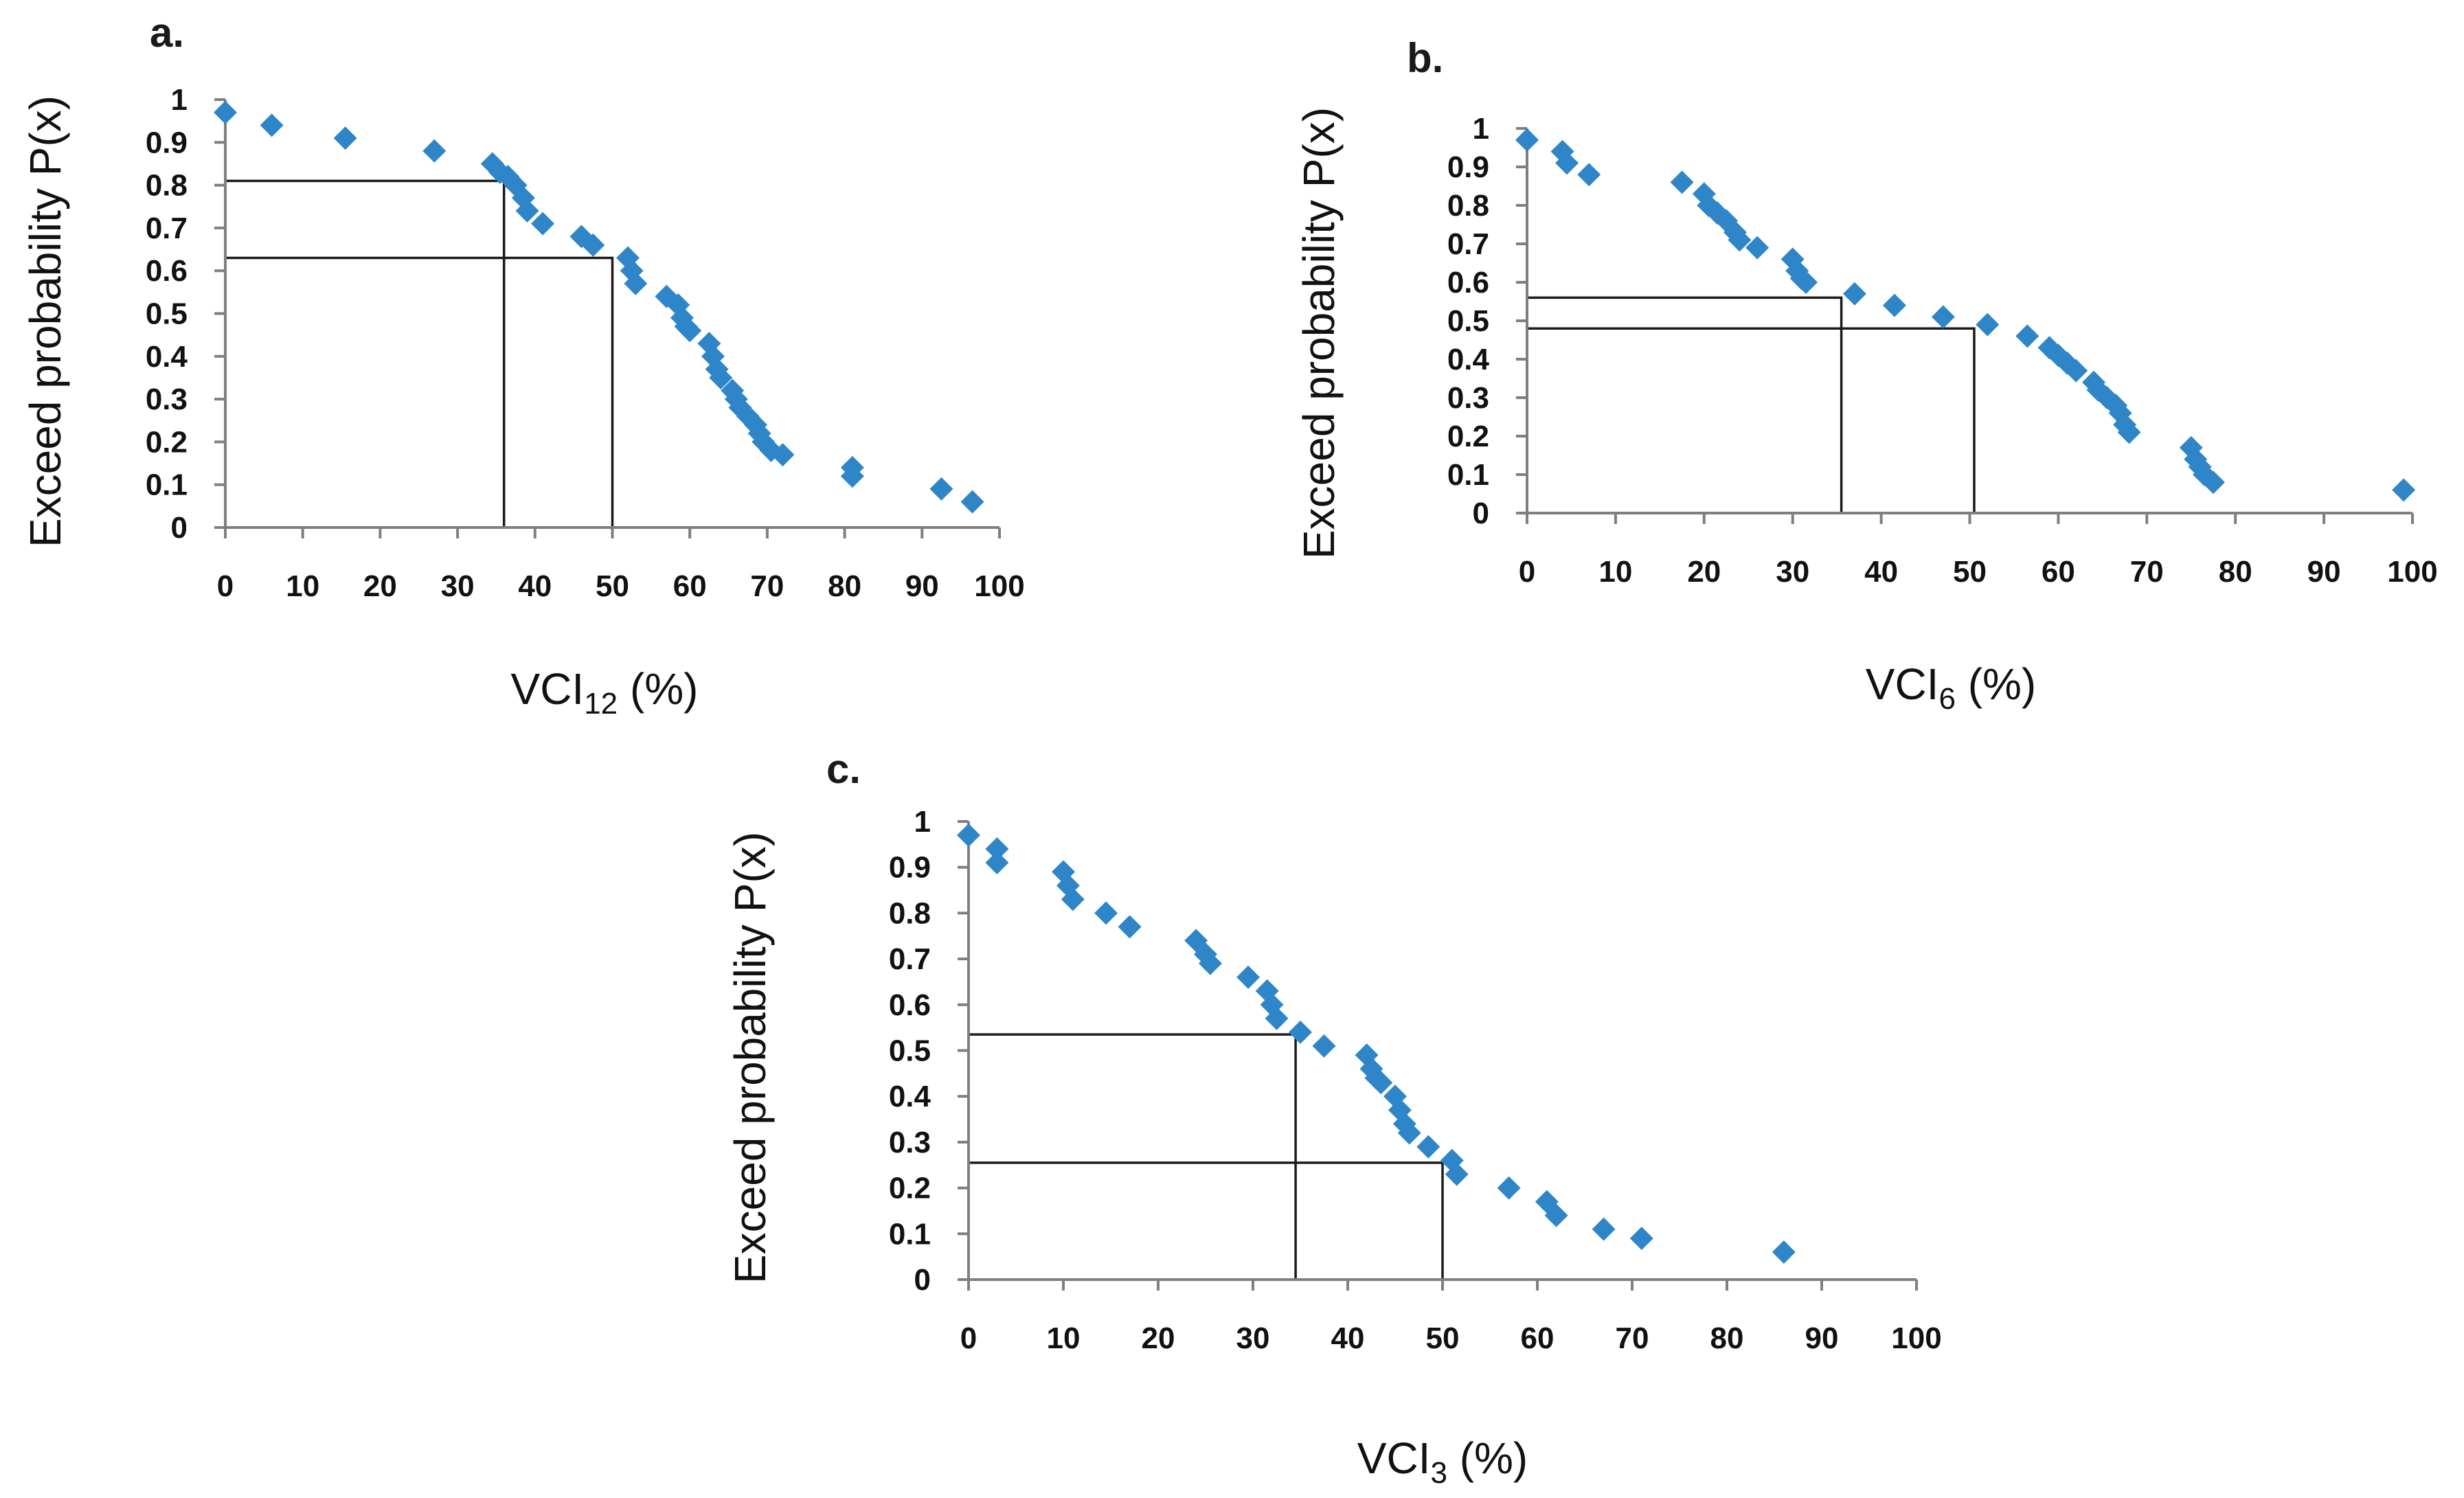 This screenshot has width=2464, height=1498. What do you see at coordinates (1425, 58) in the screenshot?
I see `panel-label-b: b.` at bounding box center [1425, 58].